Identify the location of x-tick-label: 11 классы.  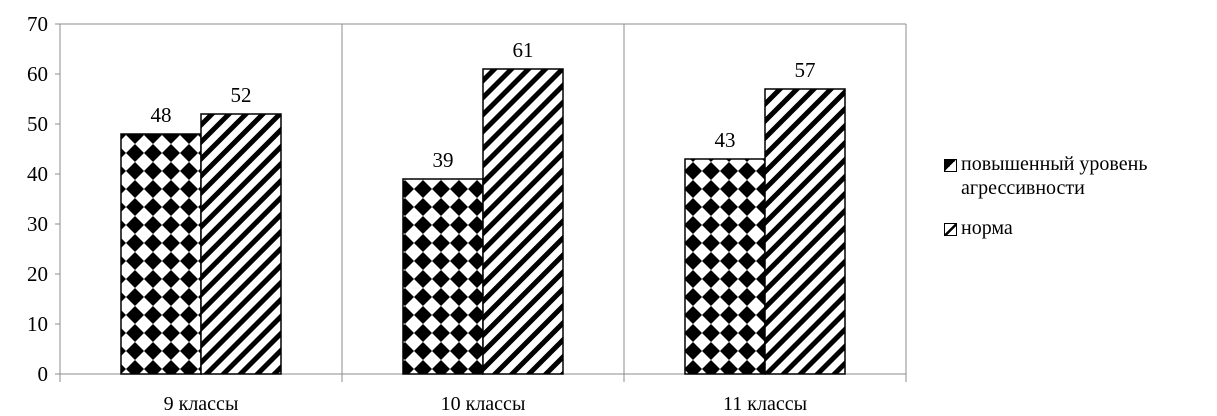
(765, 404).